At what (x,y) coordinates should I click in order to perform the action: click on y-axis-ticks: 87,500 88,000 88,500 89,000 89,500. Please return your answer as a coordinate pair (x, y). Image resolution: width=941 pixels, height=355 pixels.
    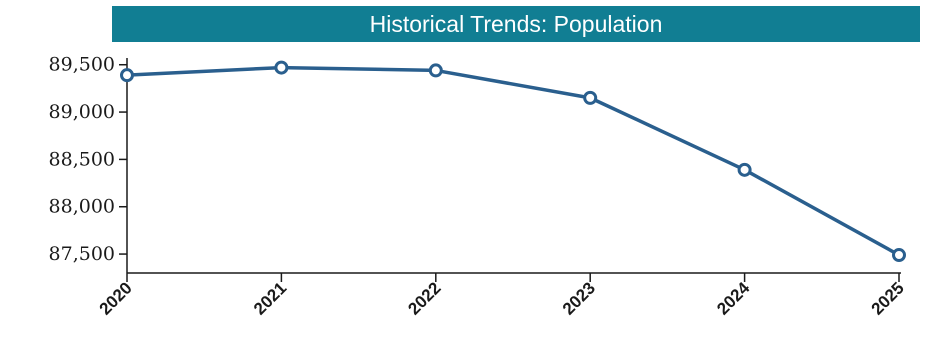
    Looking at the image, I should click on (88, 159).